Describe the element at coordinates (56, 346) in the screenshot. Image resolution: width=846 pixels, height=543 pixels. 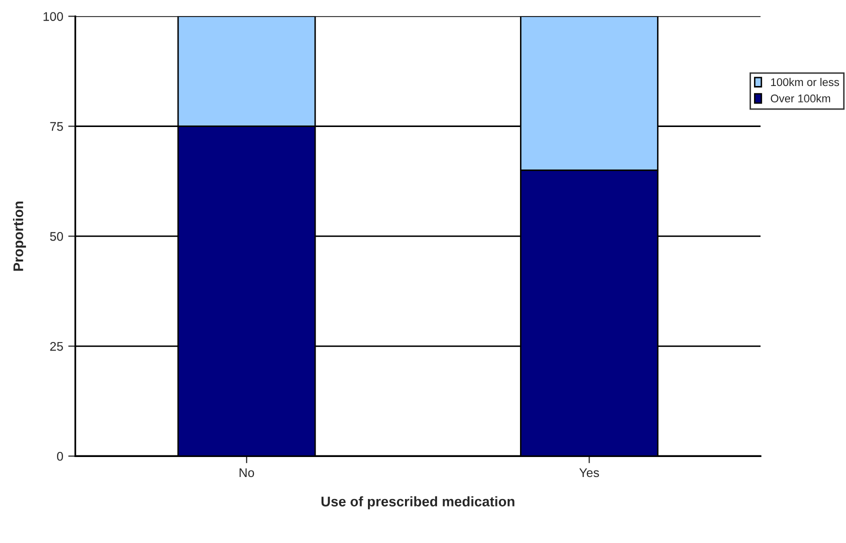
I see `y-tick-label: 25` at that location.